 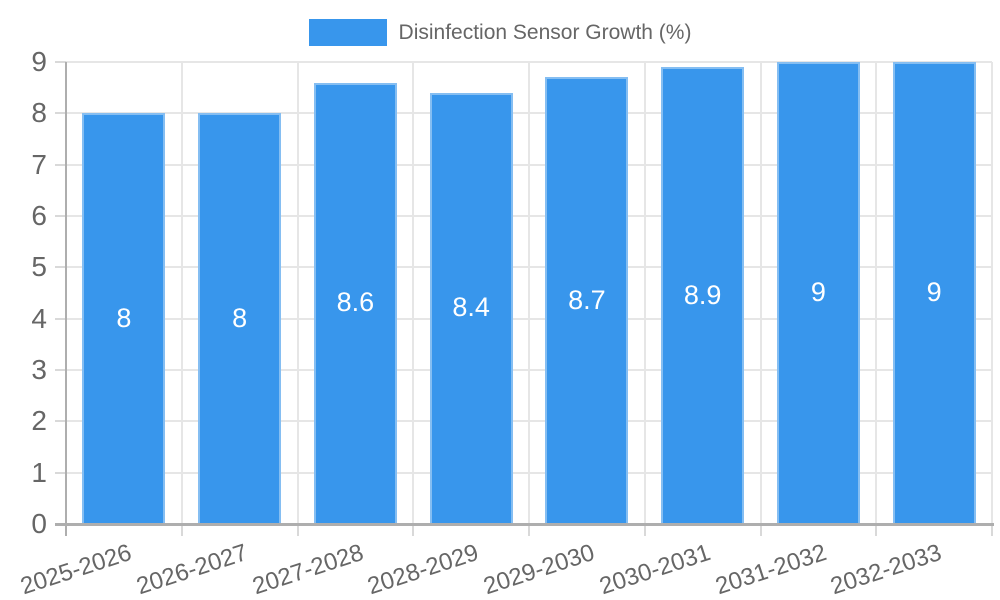 I want to click on y-axis-tick-label: 8, so click(x=39, y=113).